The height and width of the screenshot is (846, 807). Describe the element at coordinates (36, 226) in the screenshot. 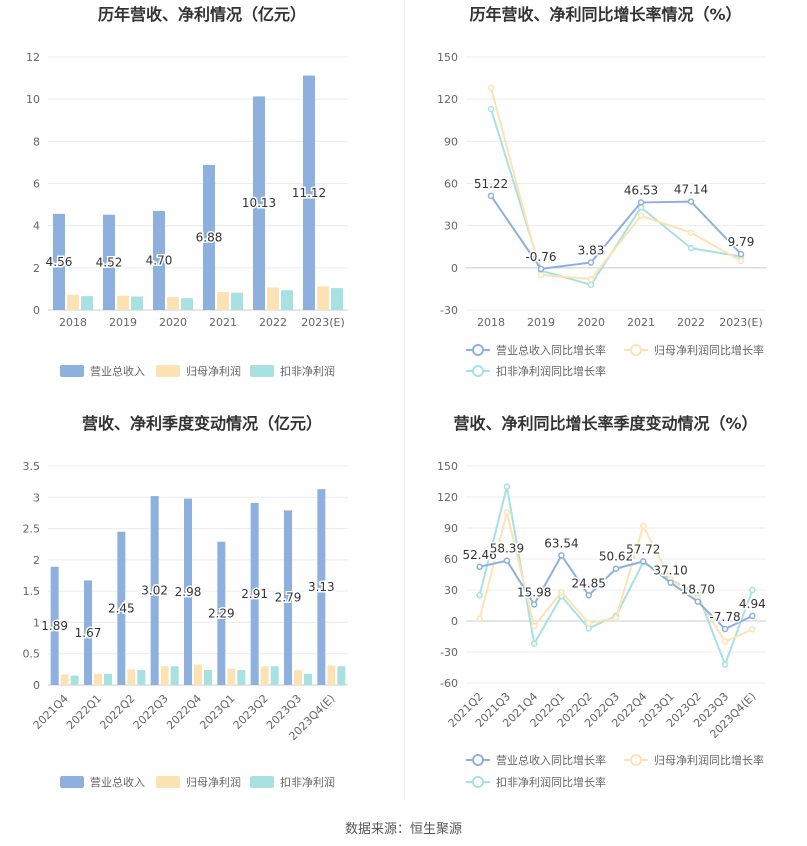

I see `y-tick-label: 4` at that location.